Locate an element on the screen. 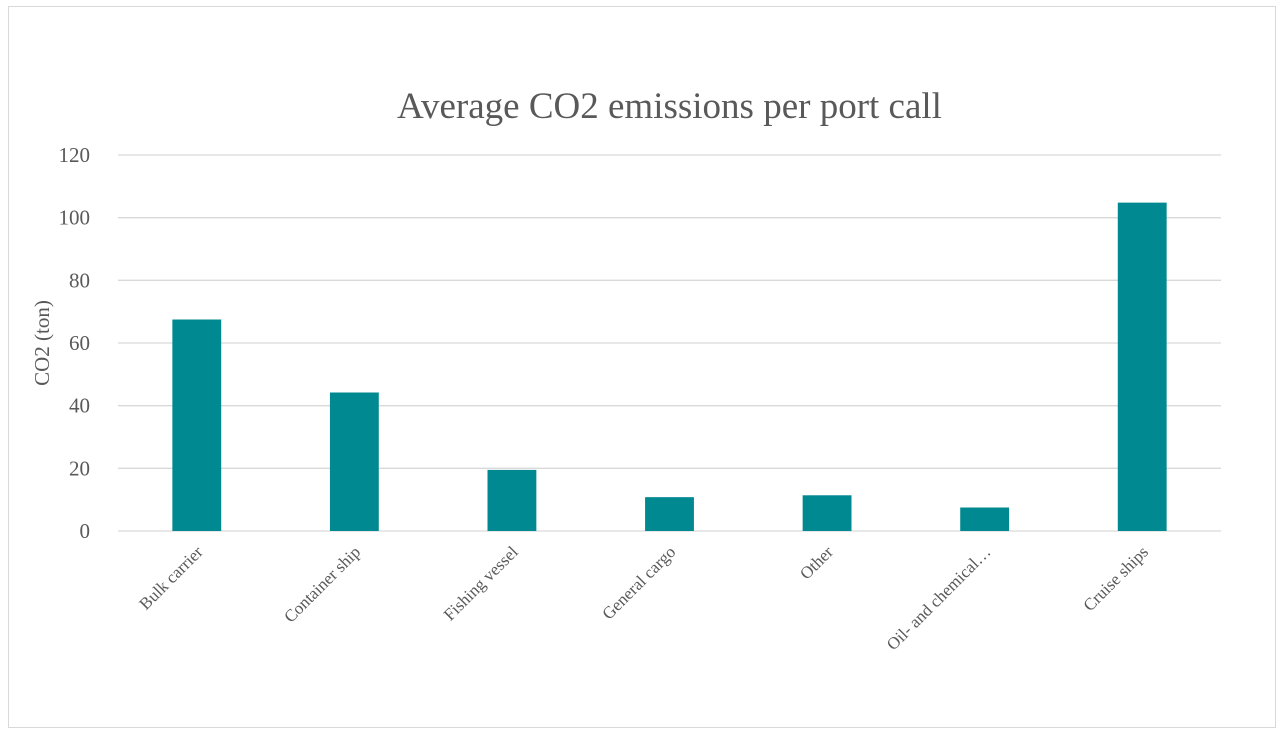  y-tick-label: 100 is located at coordinates (75, 218).